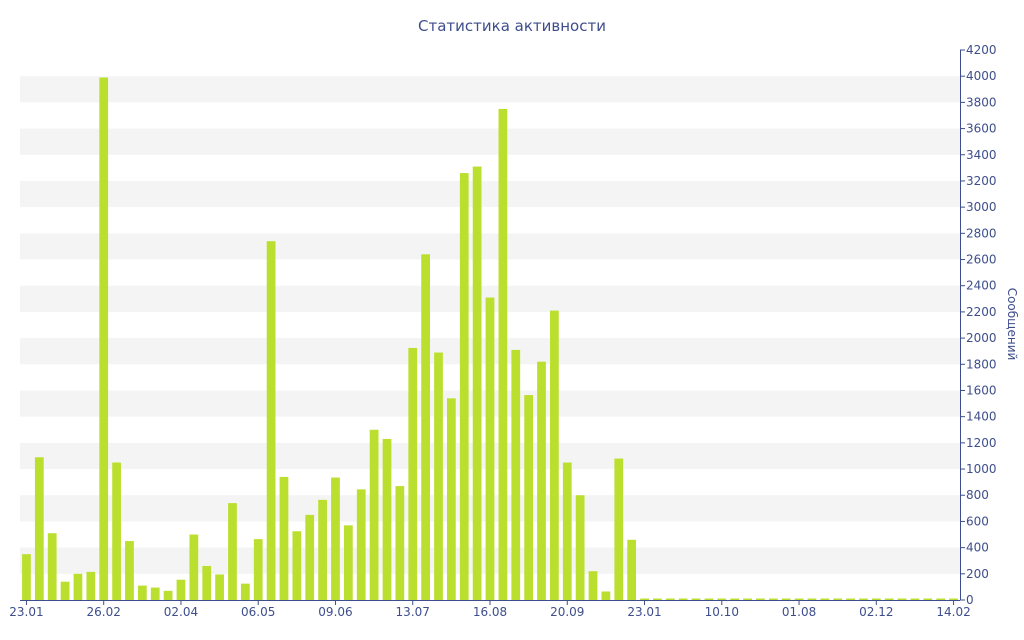 Image resolution: width=1024 pixels, height=640 pixels. I want to click on y-tick-label: 2000, so click(981, 338).